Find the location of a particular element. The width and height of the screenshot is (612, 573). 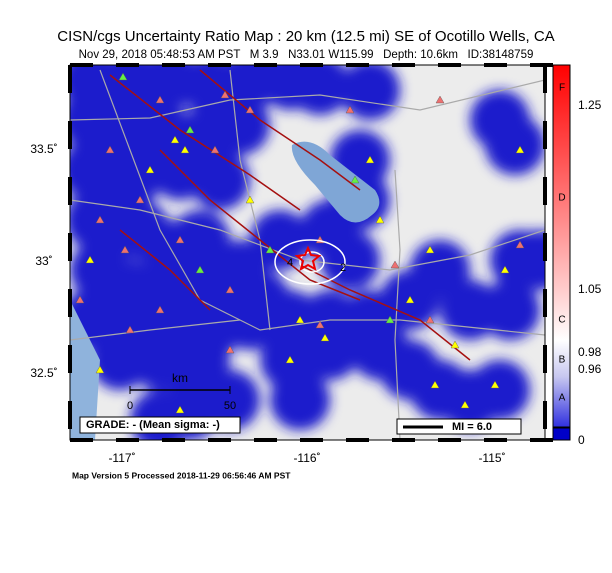

contours is located at coordinates (310, 262).